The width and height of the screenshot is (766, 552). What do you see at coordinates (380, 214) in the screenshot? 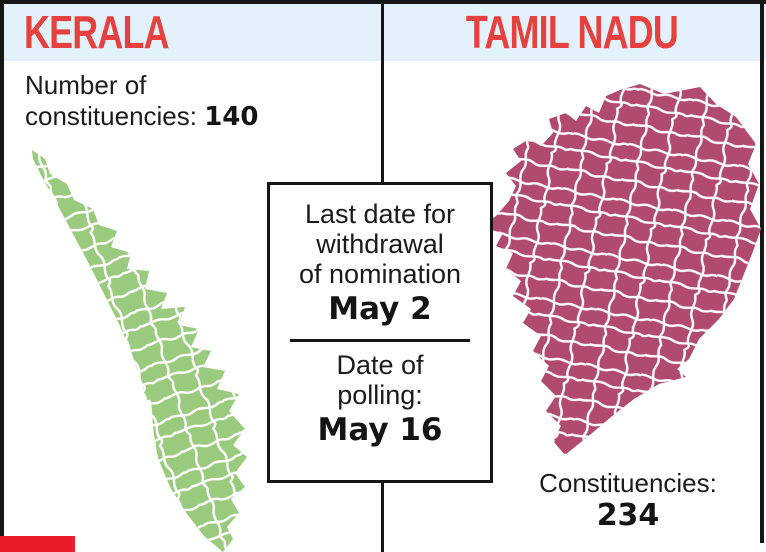
I see `withdrawal-line1: Last date for` at bounding box center [380, 214].